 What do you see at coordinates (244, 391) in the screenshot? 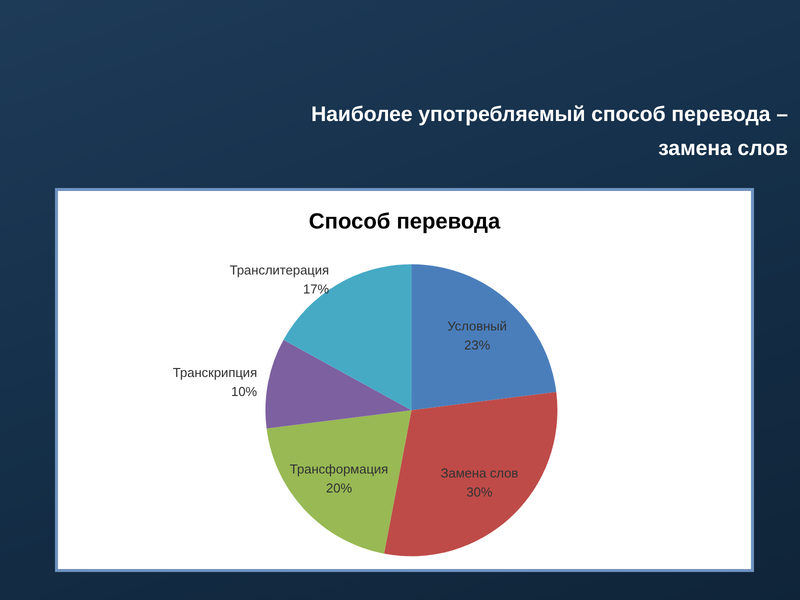
I see `data-label: 10%` at bounding box center [244, 391].